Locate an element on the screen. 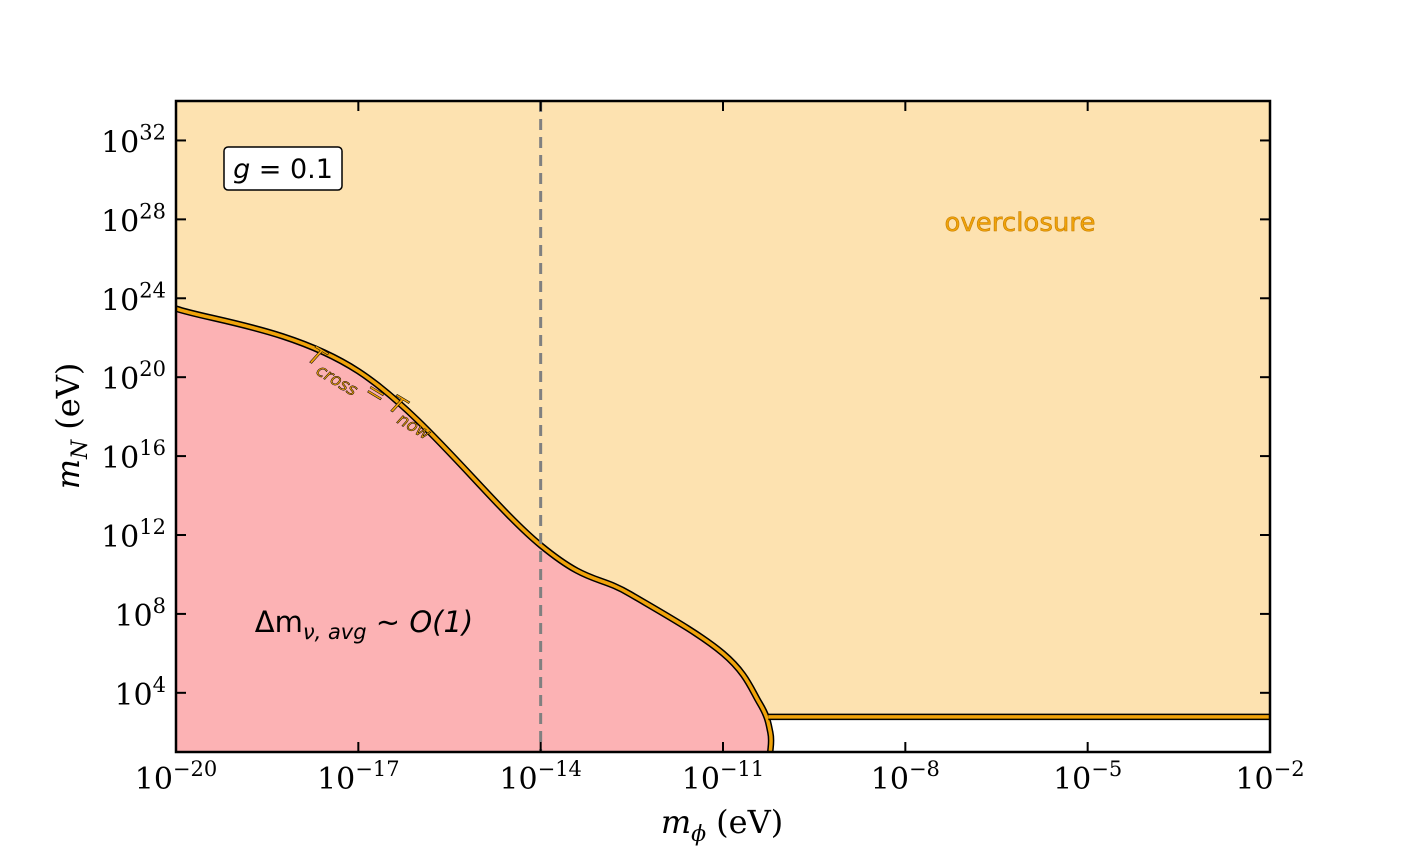 Image resolution: width=1412 pixels, height=846 pixels. x-tick-label: 10⁻² is located at coordinates (1269, 777).